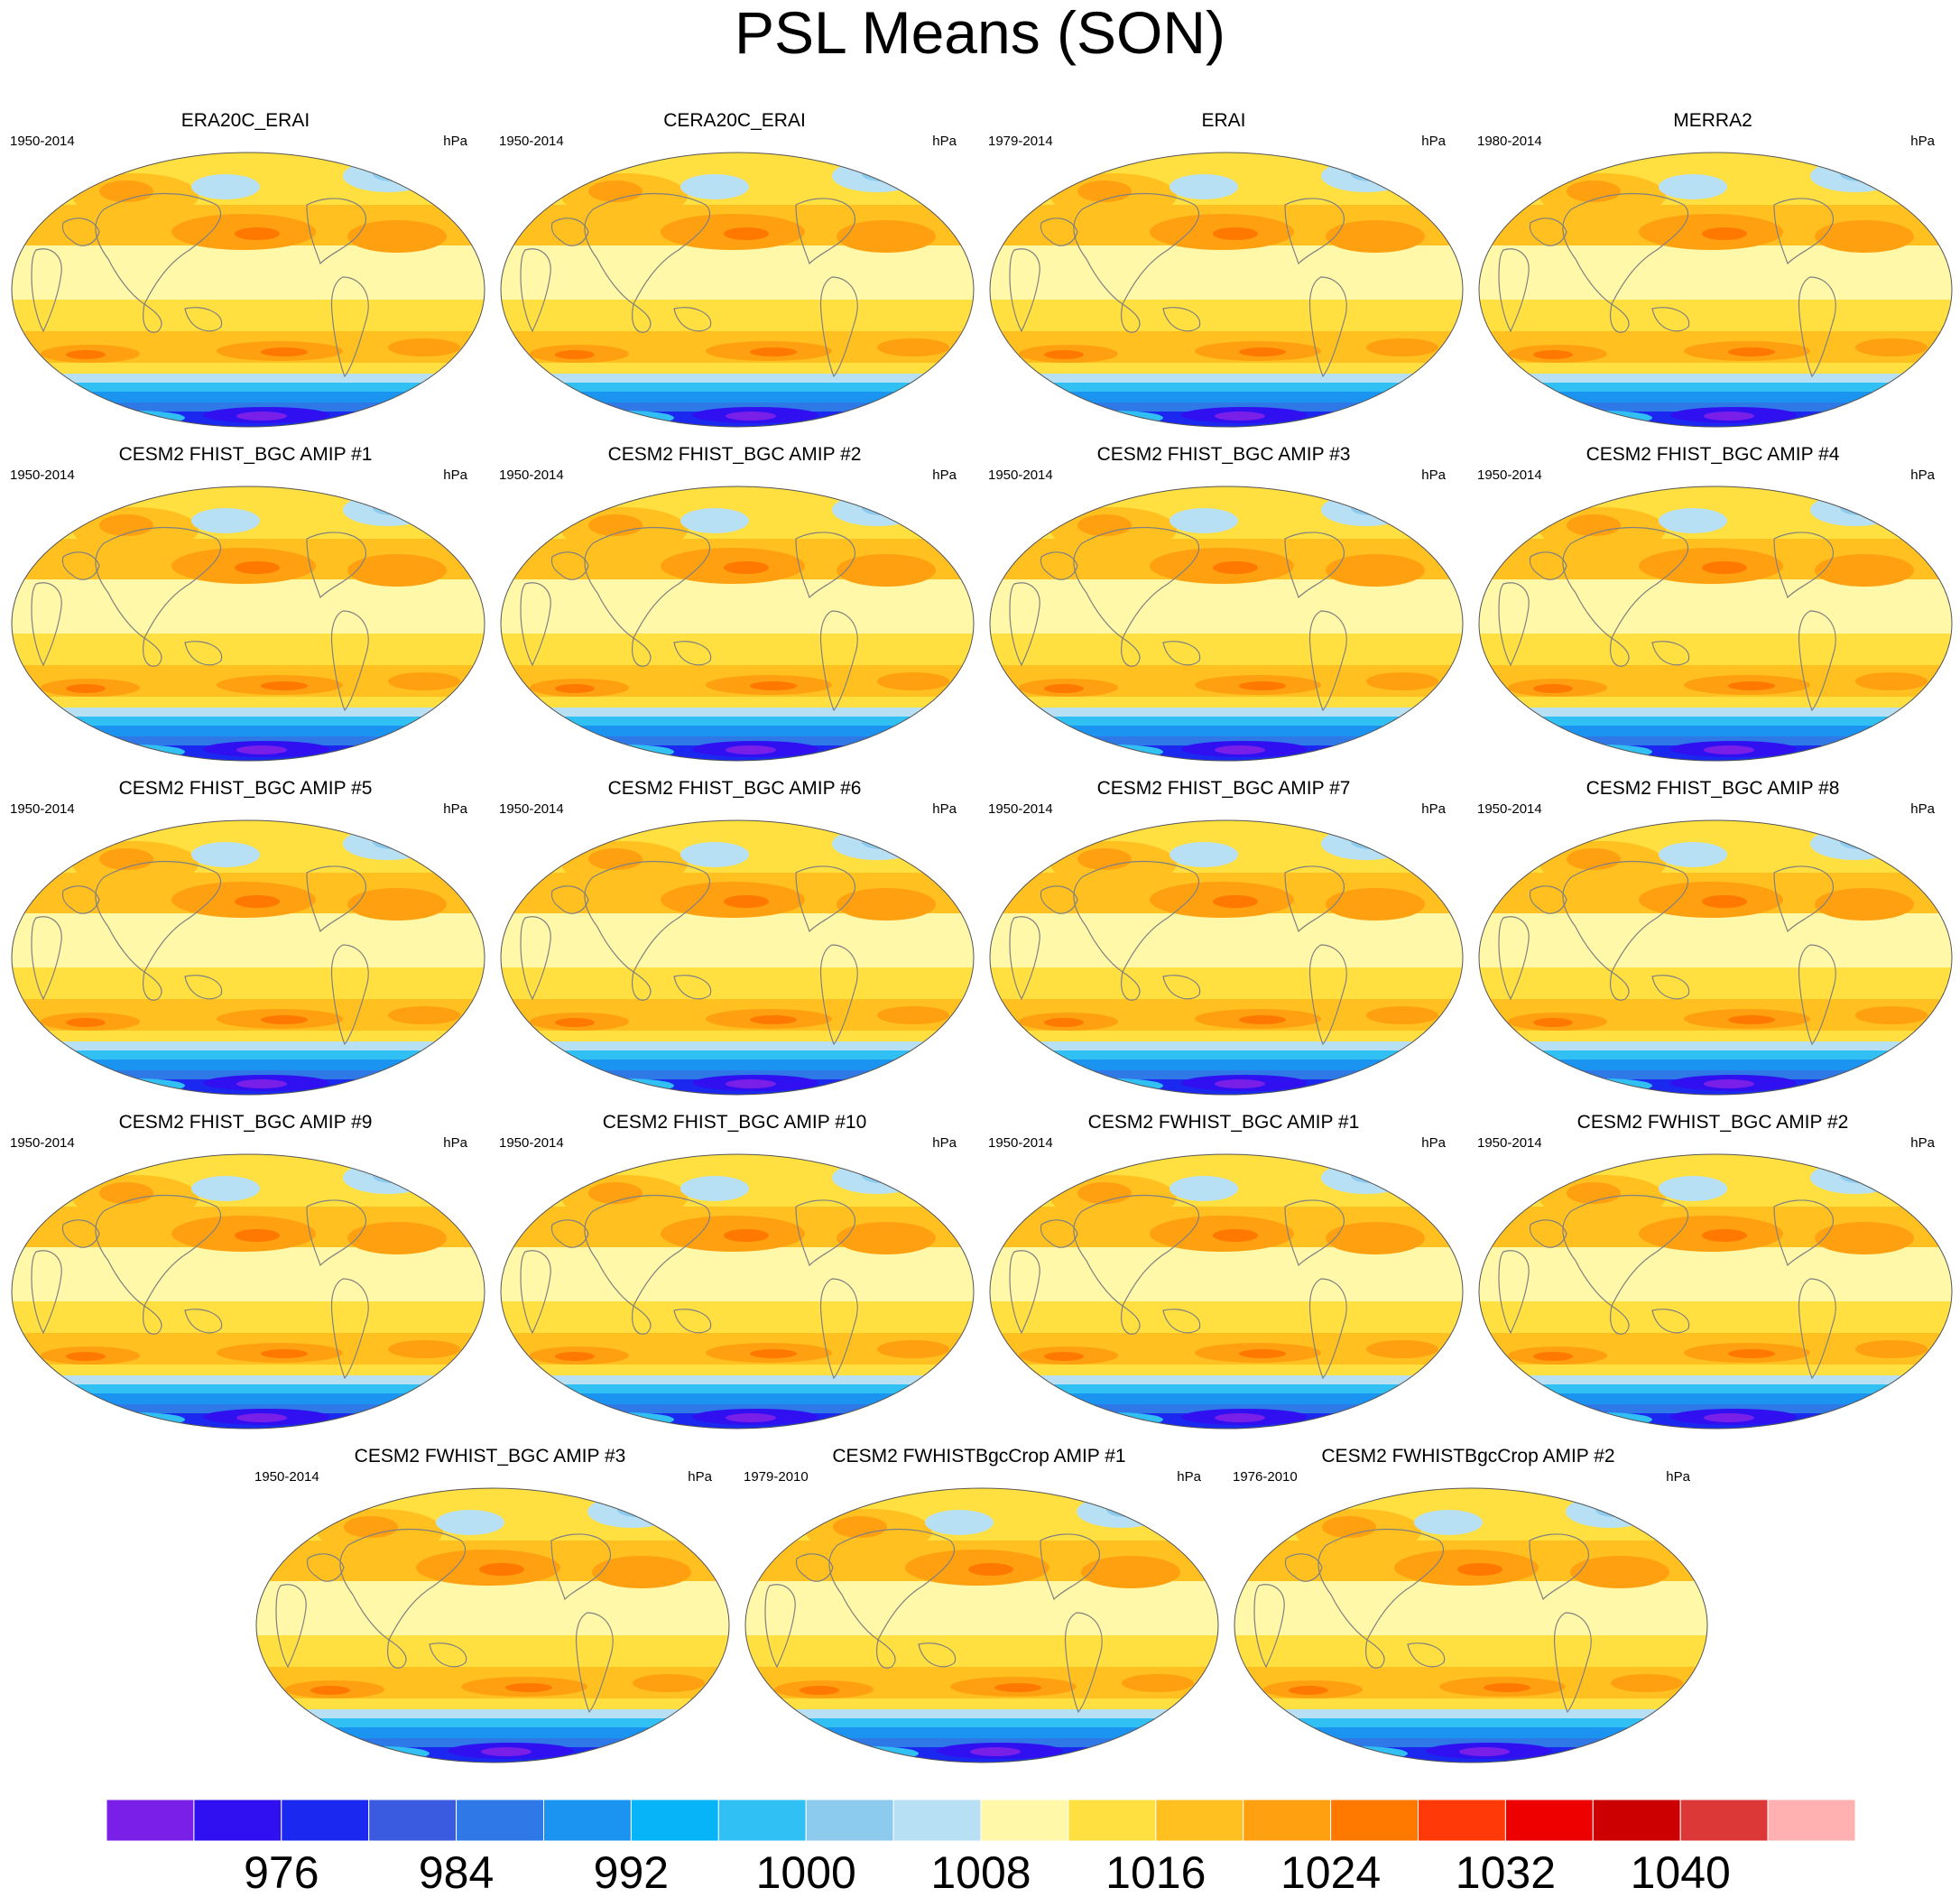 This screenshot has height=1897, width=1960. I want to click on map-panel: CESM2 FHIST_BGC AMIP #4 1950-2014 hPa, so click(1712, 604).